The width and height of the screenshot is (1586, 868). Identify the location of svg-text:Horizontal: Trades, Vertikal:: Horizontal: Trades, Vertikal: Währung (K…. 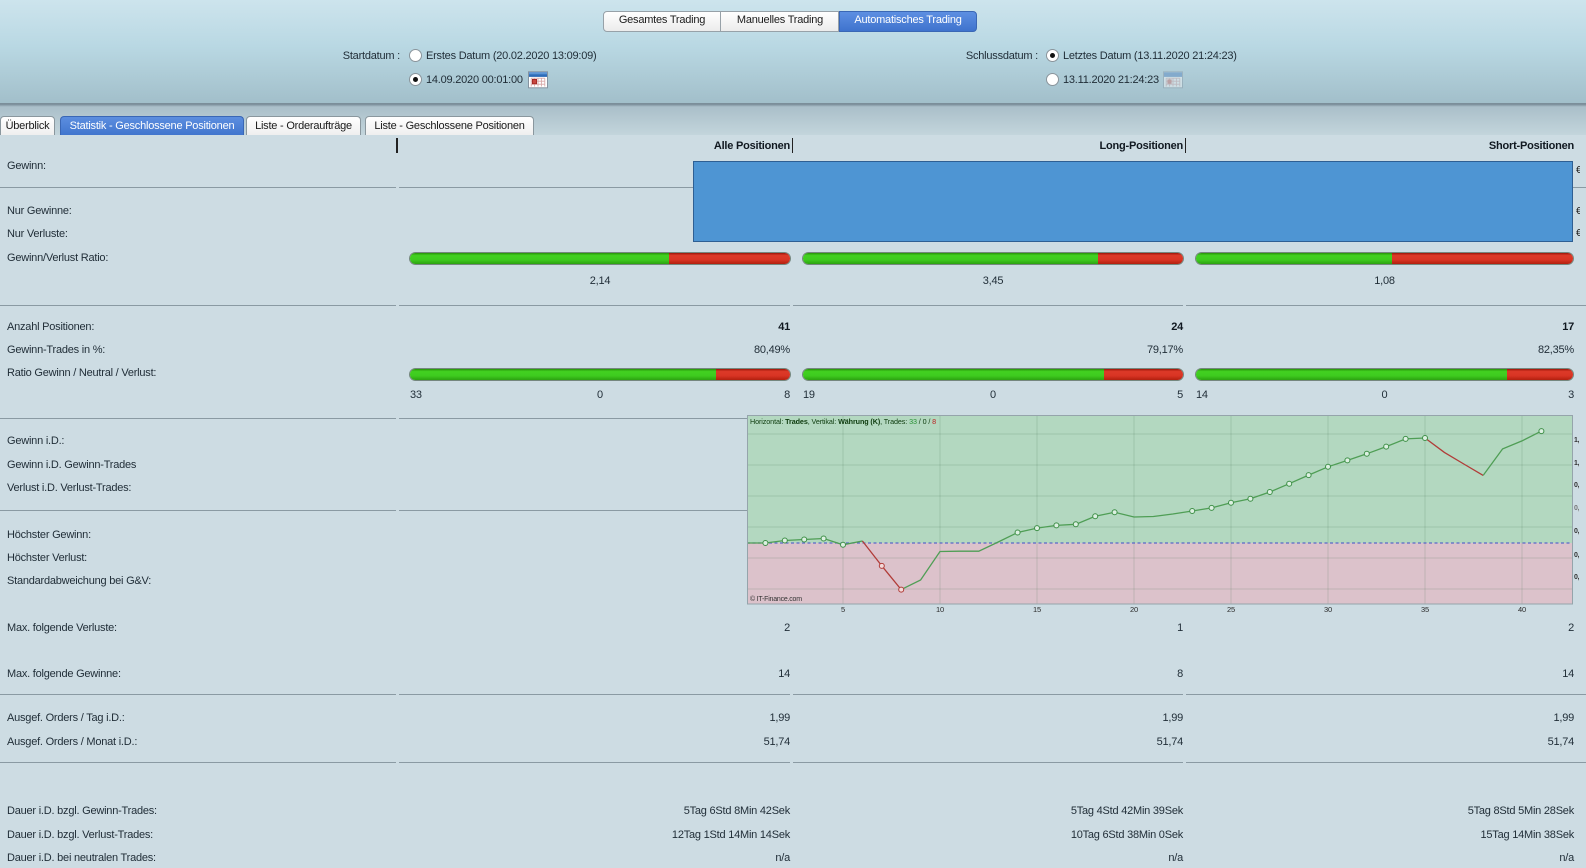
(843, 421).